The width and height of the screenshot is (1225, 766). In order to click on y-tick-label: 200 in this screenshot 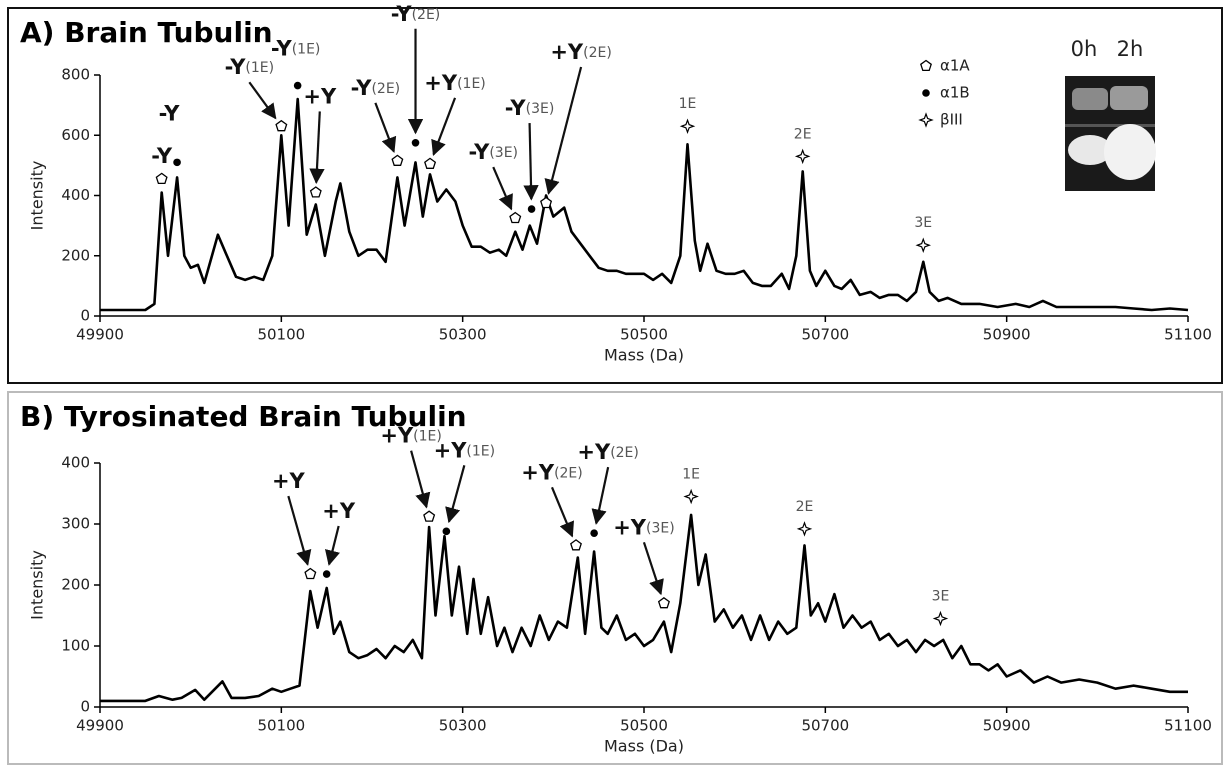, I will do `click(75, 255)`.